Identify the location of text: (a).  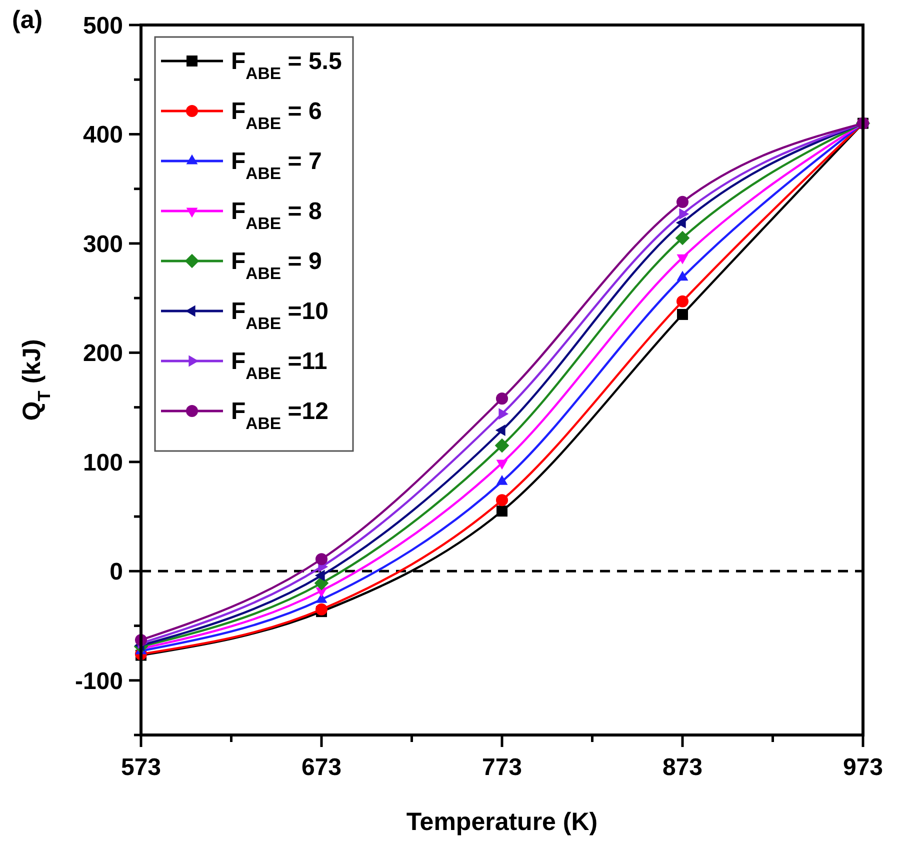
(27, 20).